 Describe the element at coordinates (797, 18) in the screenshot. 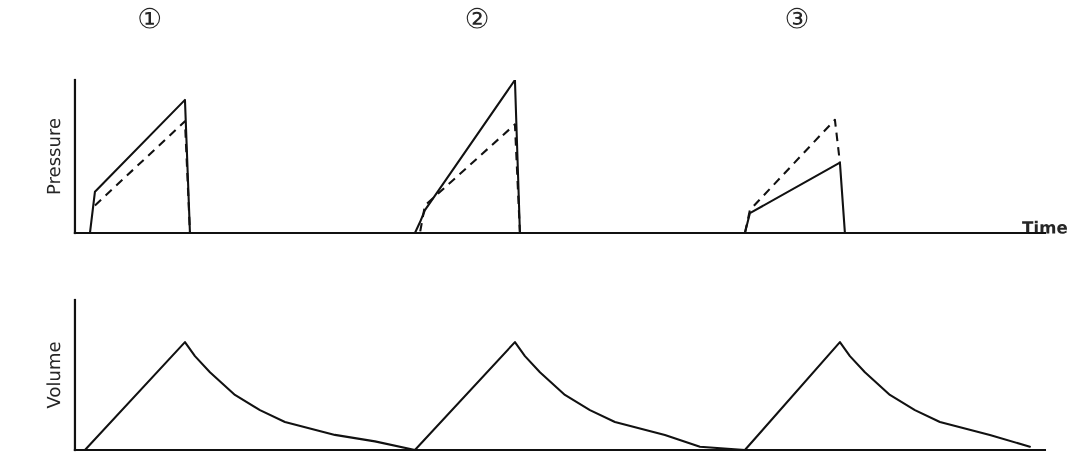

I see `text: ③` at that location.